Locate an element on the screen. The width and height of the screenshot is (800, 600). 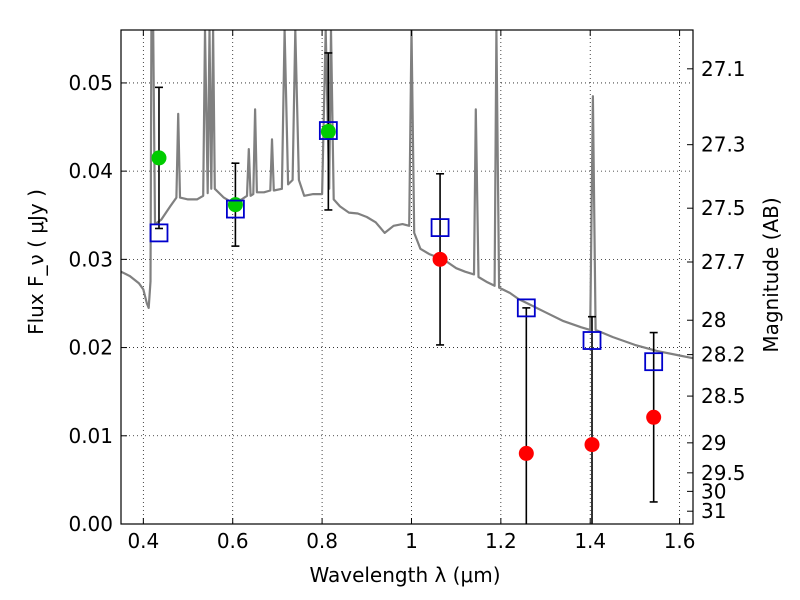
x-tick-label: 0.4 is located at coordinates (143, 541).